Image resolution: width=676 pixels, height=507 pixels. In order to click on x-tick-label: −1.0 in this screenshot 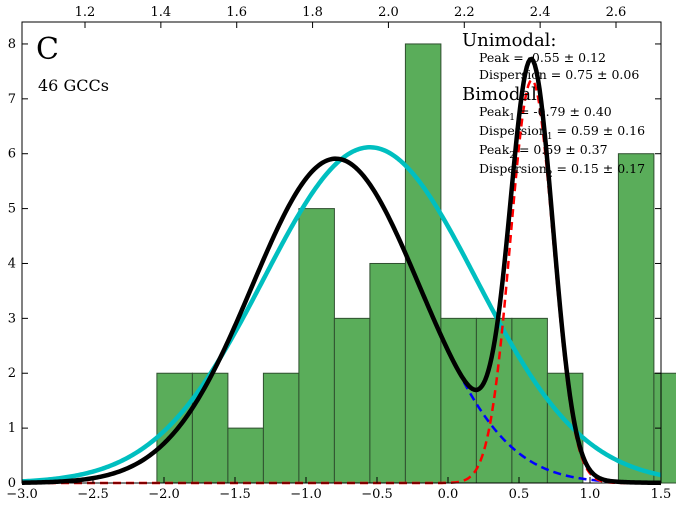, I will do `click(306, 494)`.